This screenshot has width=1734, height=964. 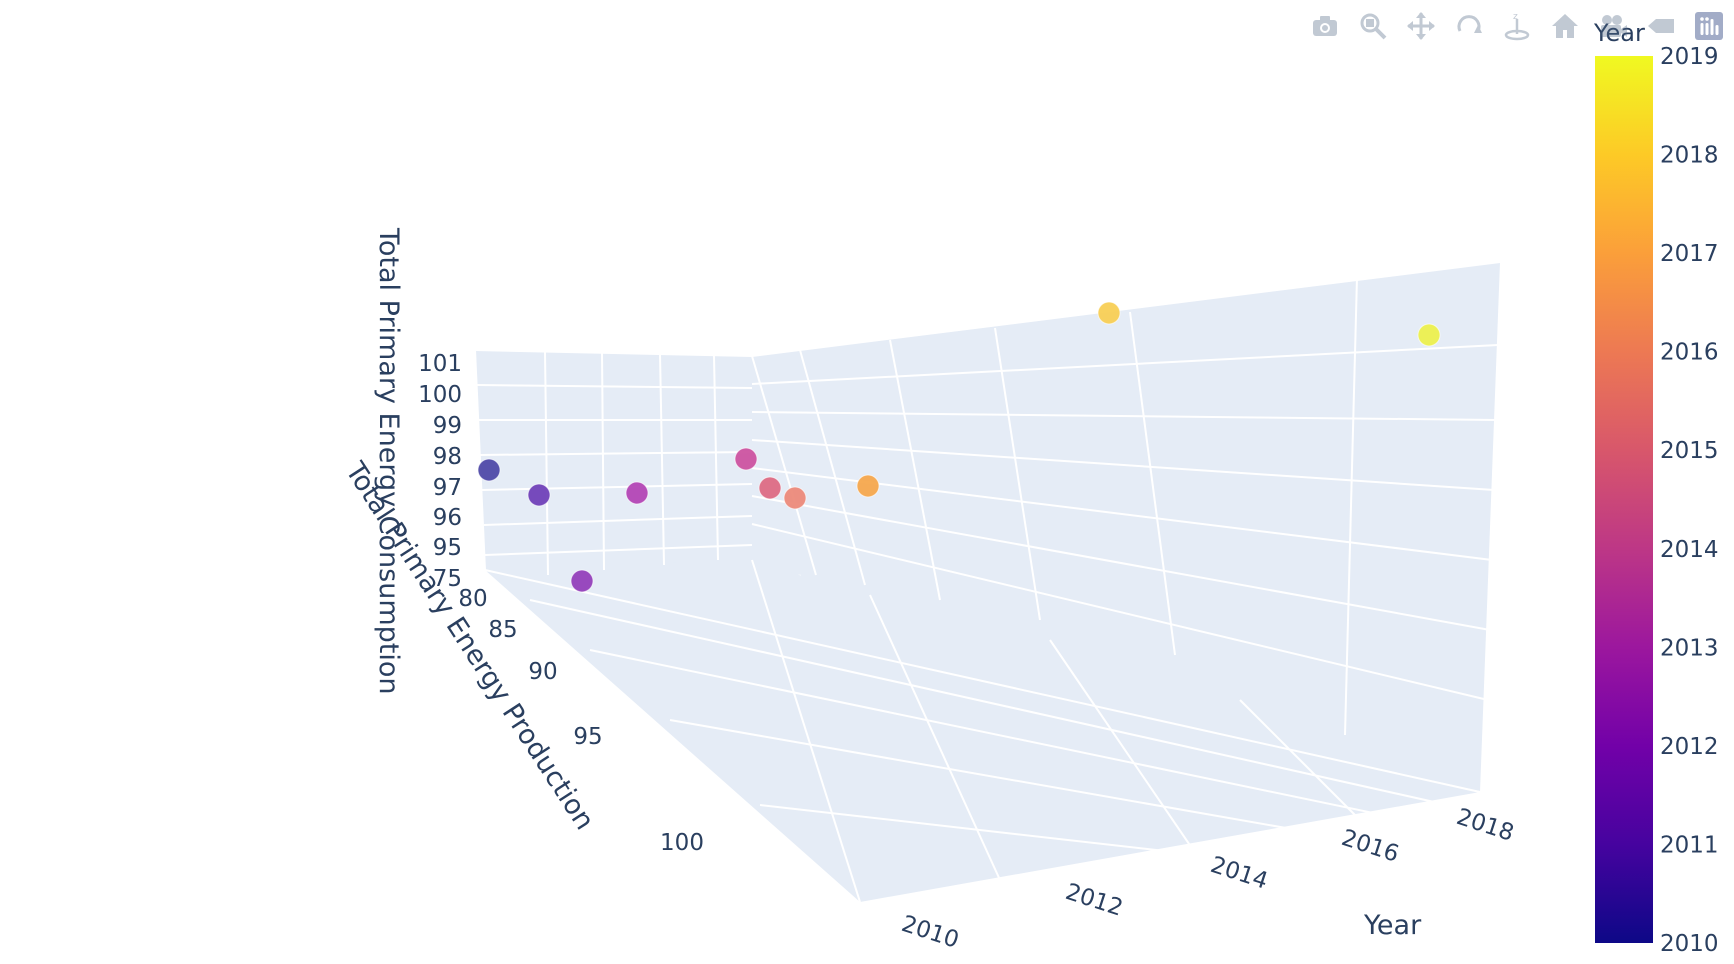 I want to click on turntable-rotation-button: z, so click(x=1517, y=26).